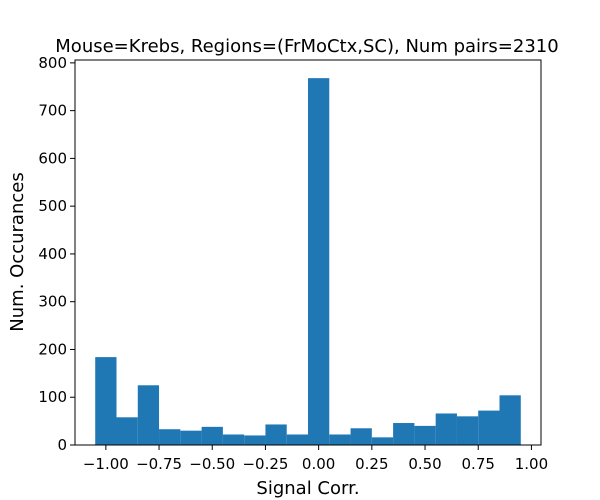  What do you see at coordinates (62, 445) in the screenshot?
I see `y-tick-label: 0` at bounding box center [62, 445].